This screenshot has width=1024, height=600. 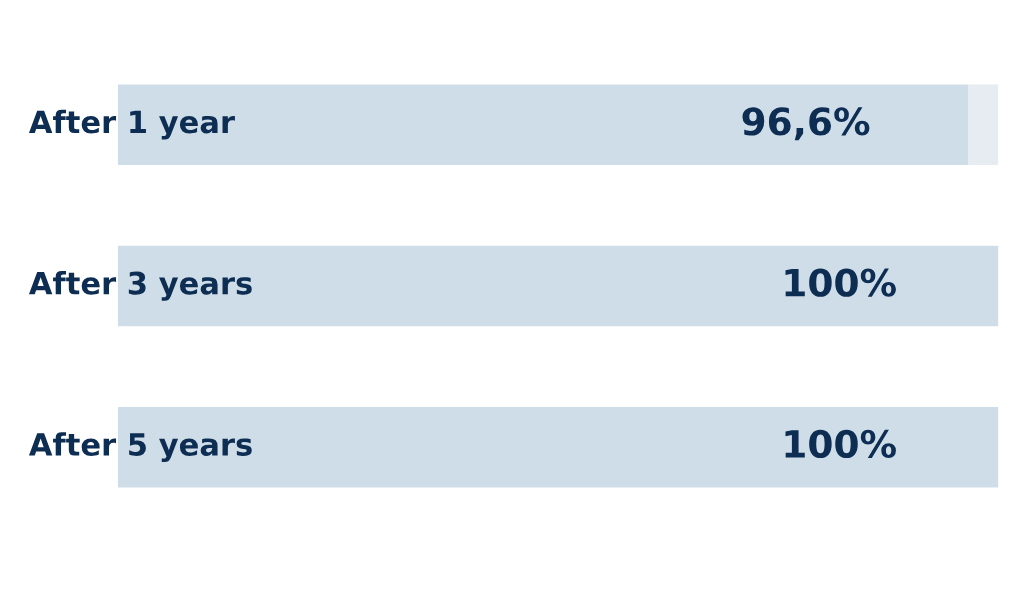 What do you see at coordinates (140, 286) in the screenshot?
I see `y-tick-label: After 3 years` at bounding box center [140, 286].